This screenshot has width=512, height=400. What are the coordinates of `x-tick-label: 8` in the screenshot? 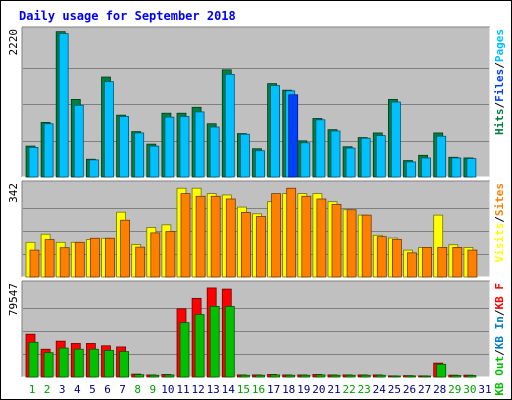 It's located at (137, 389).